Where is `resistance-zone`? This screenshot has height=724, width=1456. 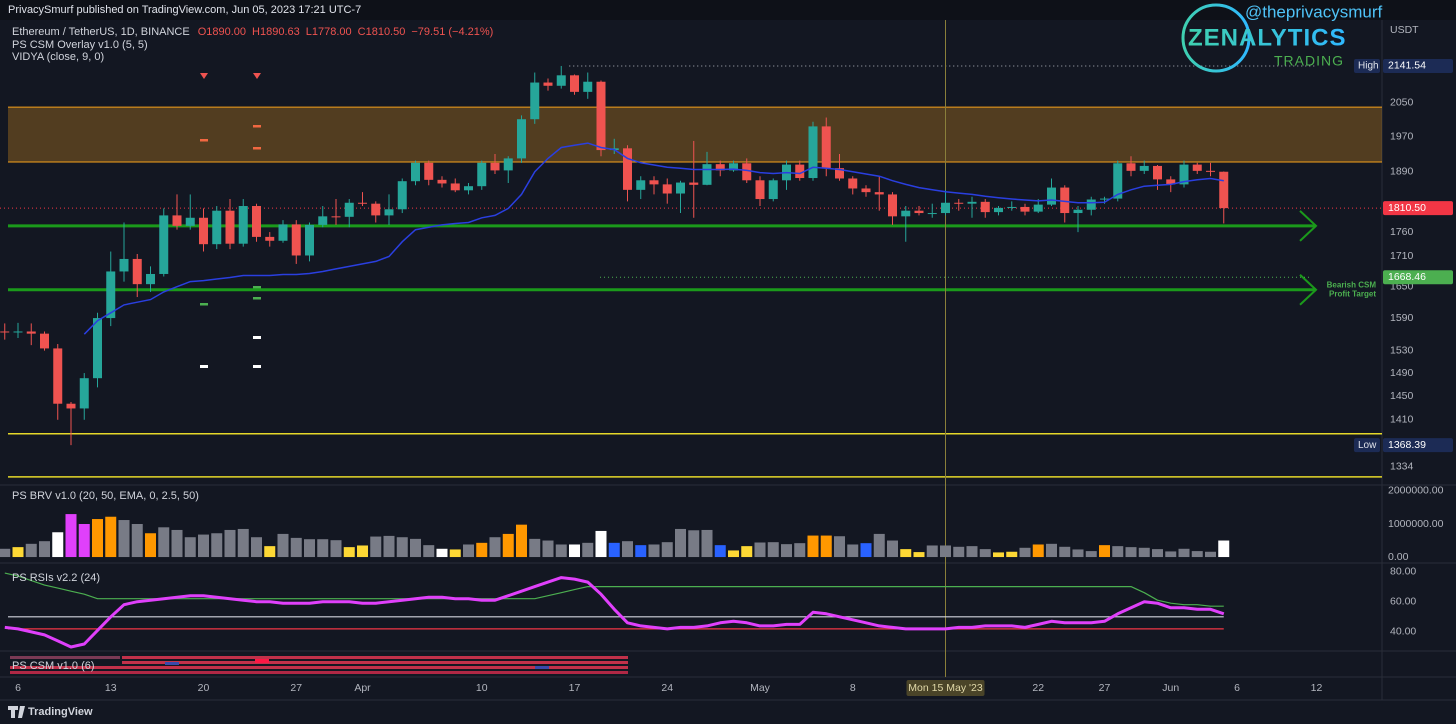
resistance-zone is located at coordinates (695, 134).